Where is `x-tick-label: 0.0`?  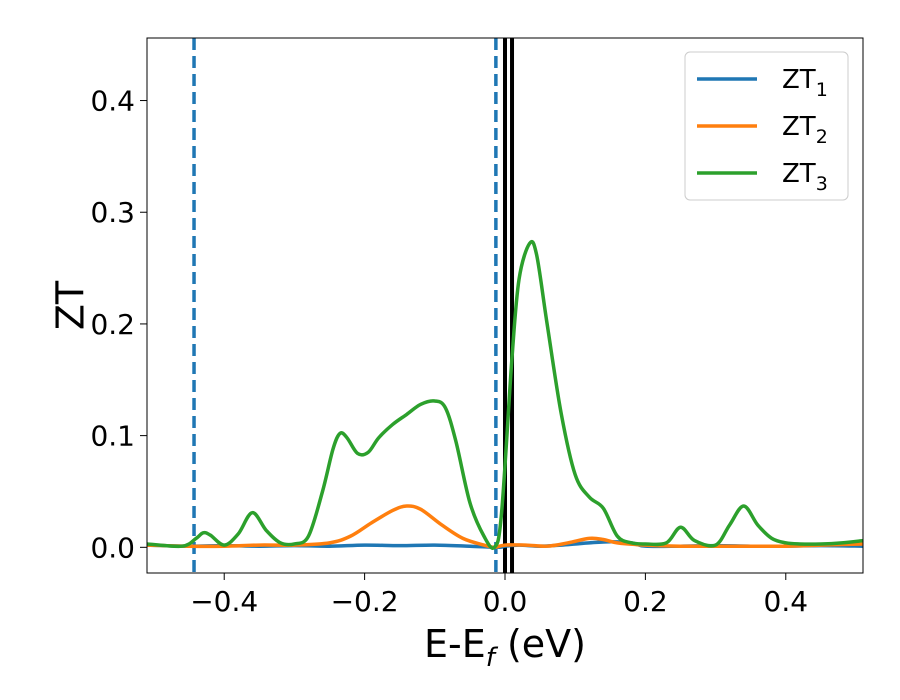
x-tick-label: 0.0 is located at coordinates (505, 601).